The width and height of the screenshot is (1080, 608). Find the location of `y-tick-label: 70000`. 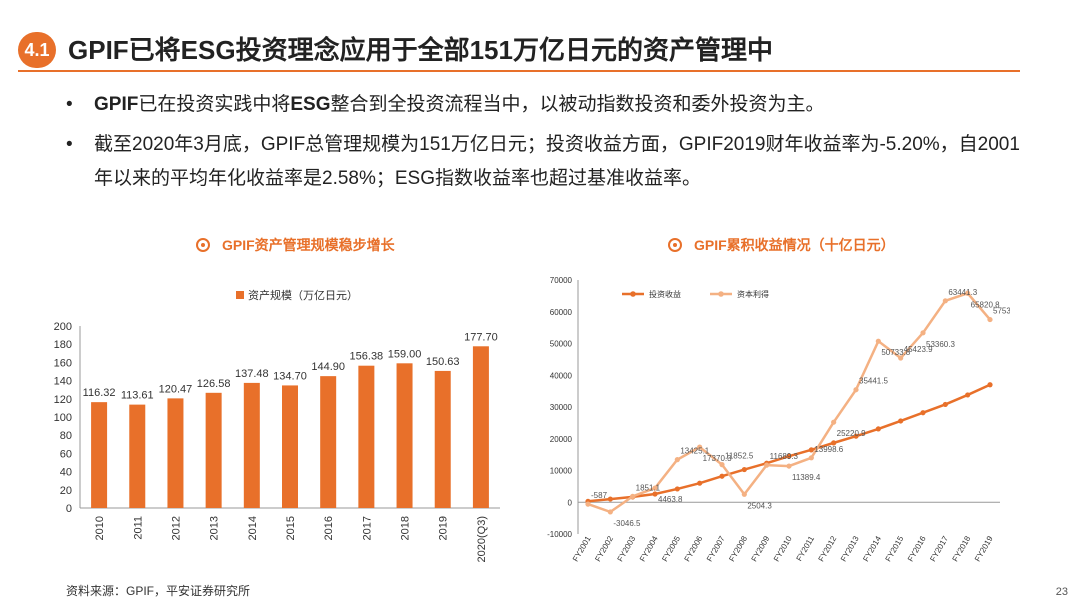

y-tick-label: 70000 is located at coordinates (561, 280).